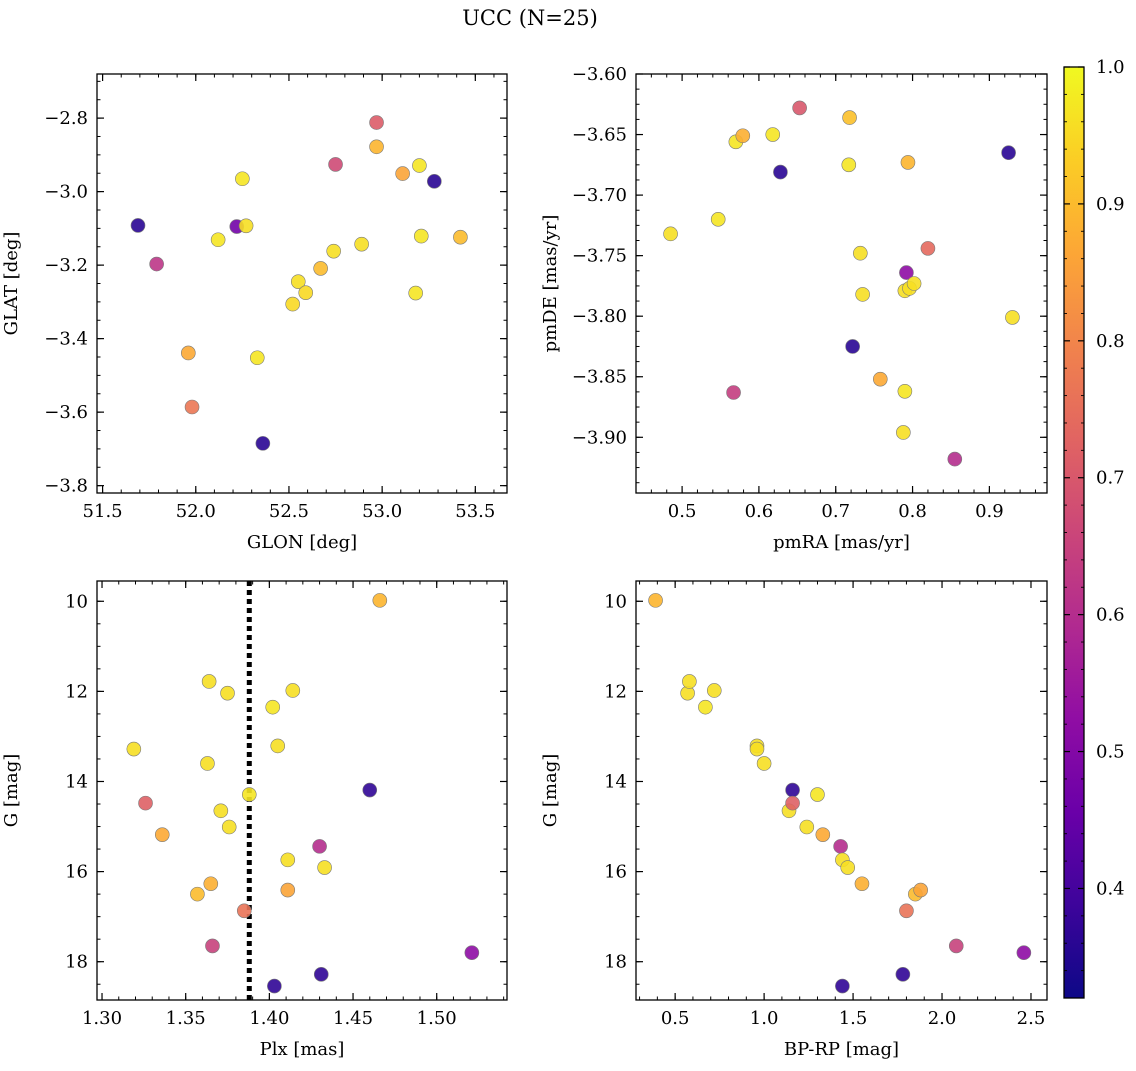 The height and width of the screenshot is (1071, 1136). Describe the element at coordinates (599, 437) in the screenshot. I see `y-tick-label: −3.90` at that location.